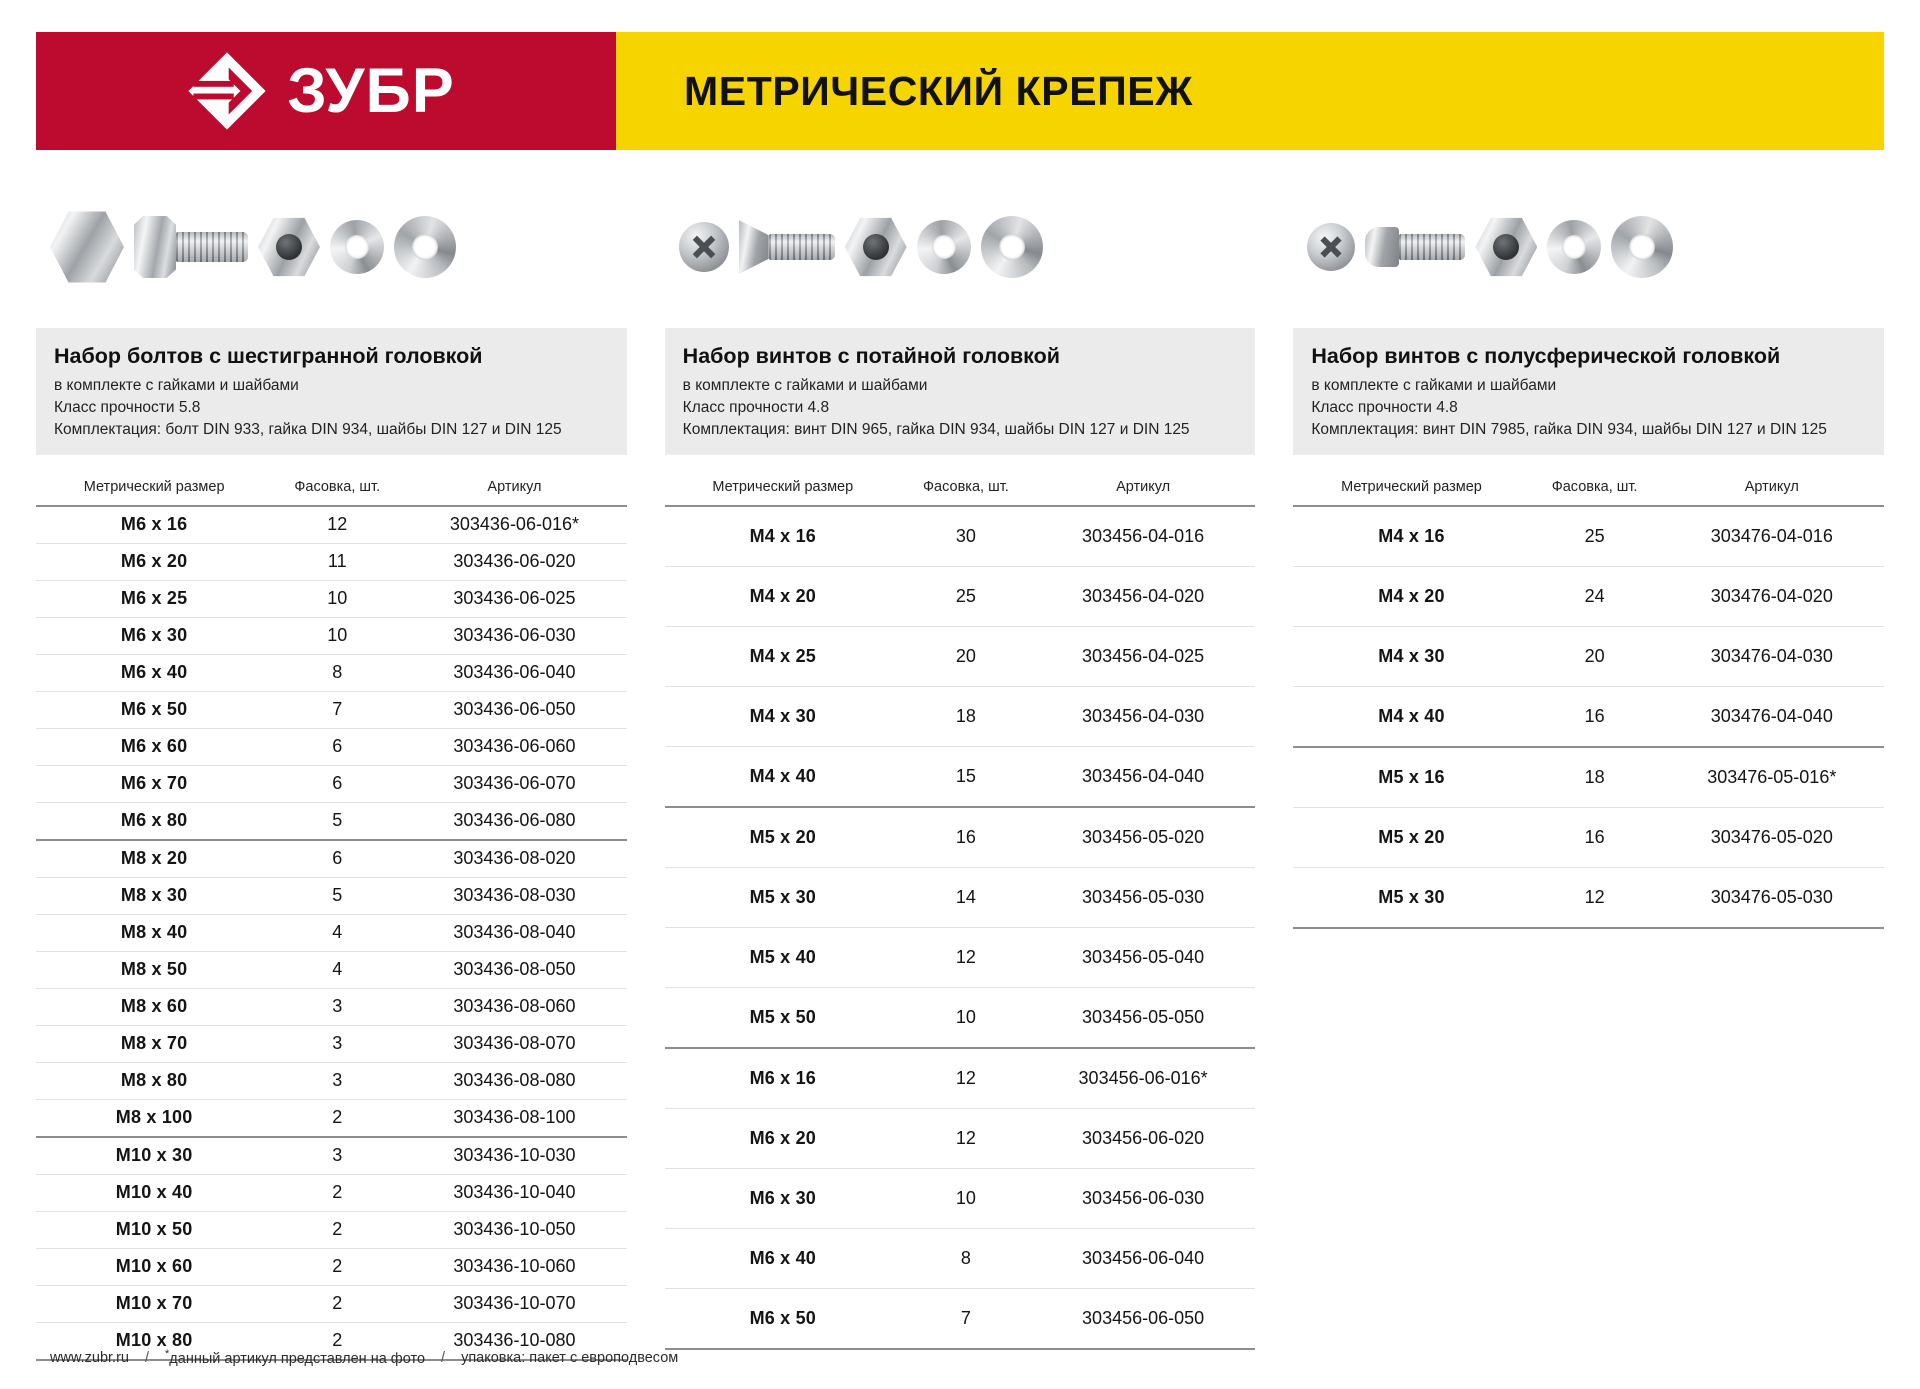 This screenshot has width=1920, height=1389. What do you see at coordinates (331, 858) in the screenshot?
I see `table-row: M8 x 20 6 303436-08-020` at bounding box center [331, 858].